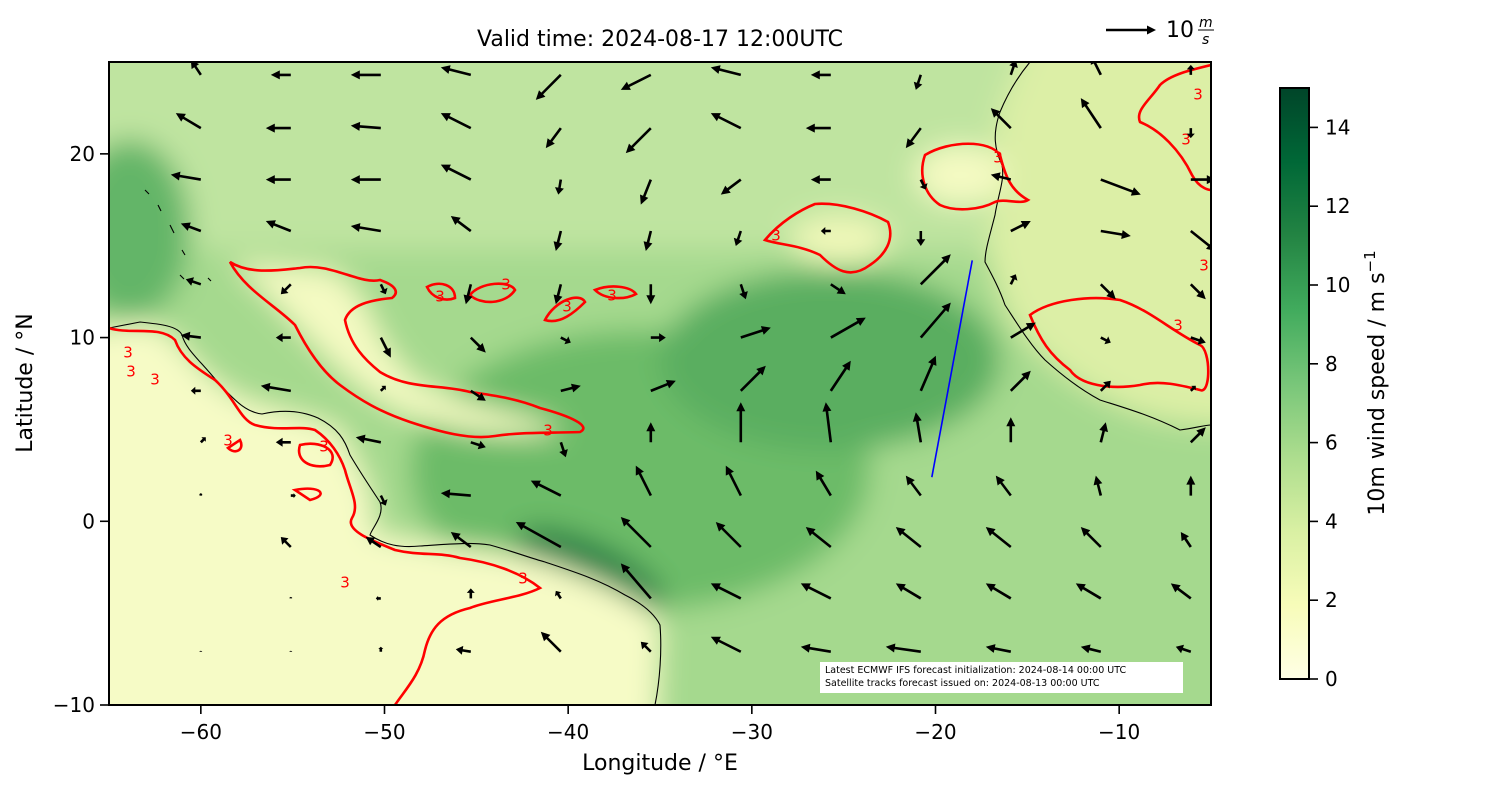 This screenshot has height=804, width=1500. I want to click on satellite-track, so click(952, 369).